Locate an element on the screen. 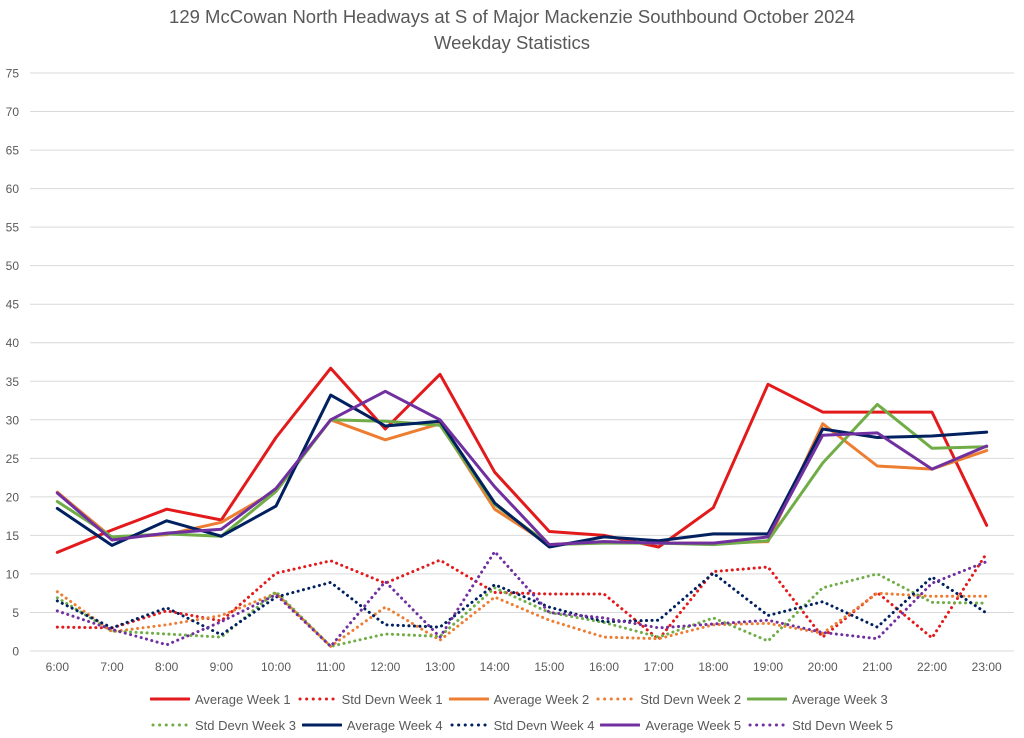  x-tick-label: 8:00 is located at coordinates (167, 667).